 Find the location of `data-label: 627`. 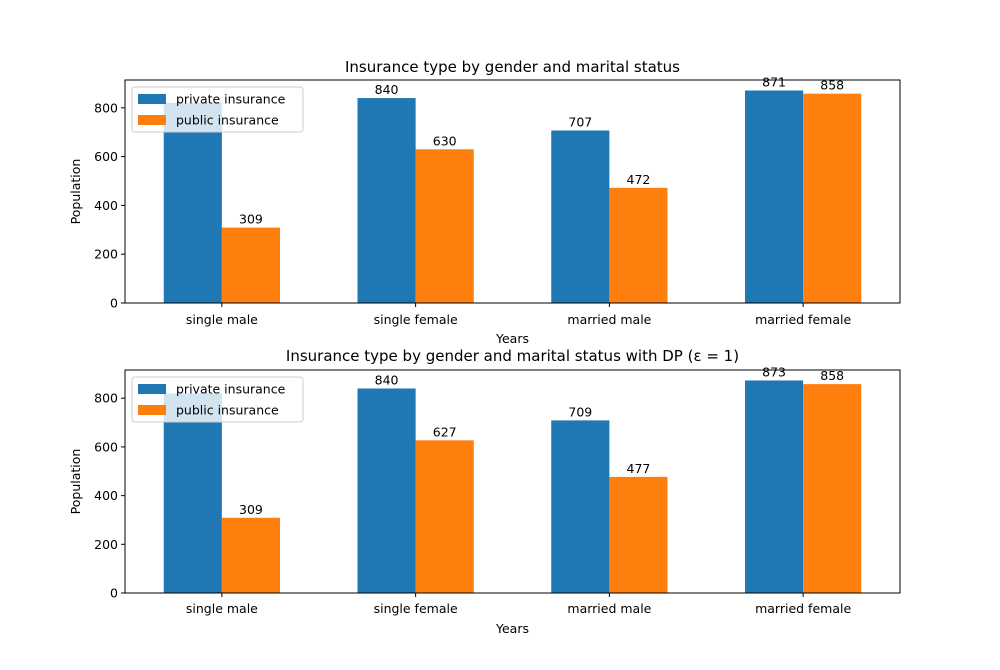

data-label: 627 is located at coordinates (445, 431).